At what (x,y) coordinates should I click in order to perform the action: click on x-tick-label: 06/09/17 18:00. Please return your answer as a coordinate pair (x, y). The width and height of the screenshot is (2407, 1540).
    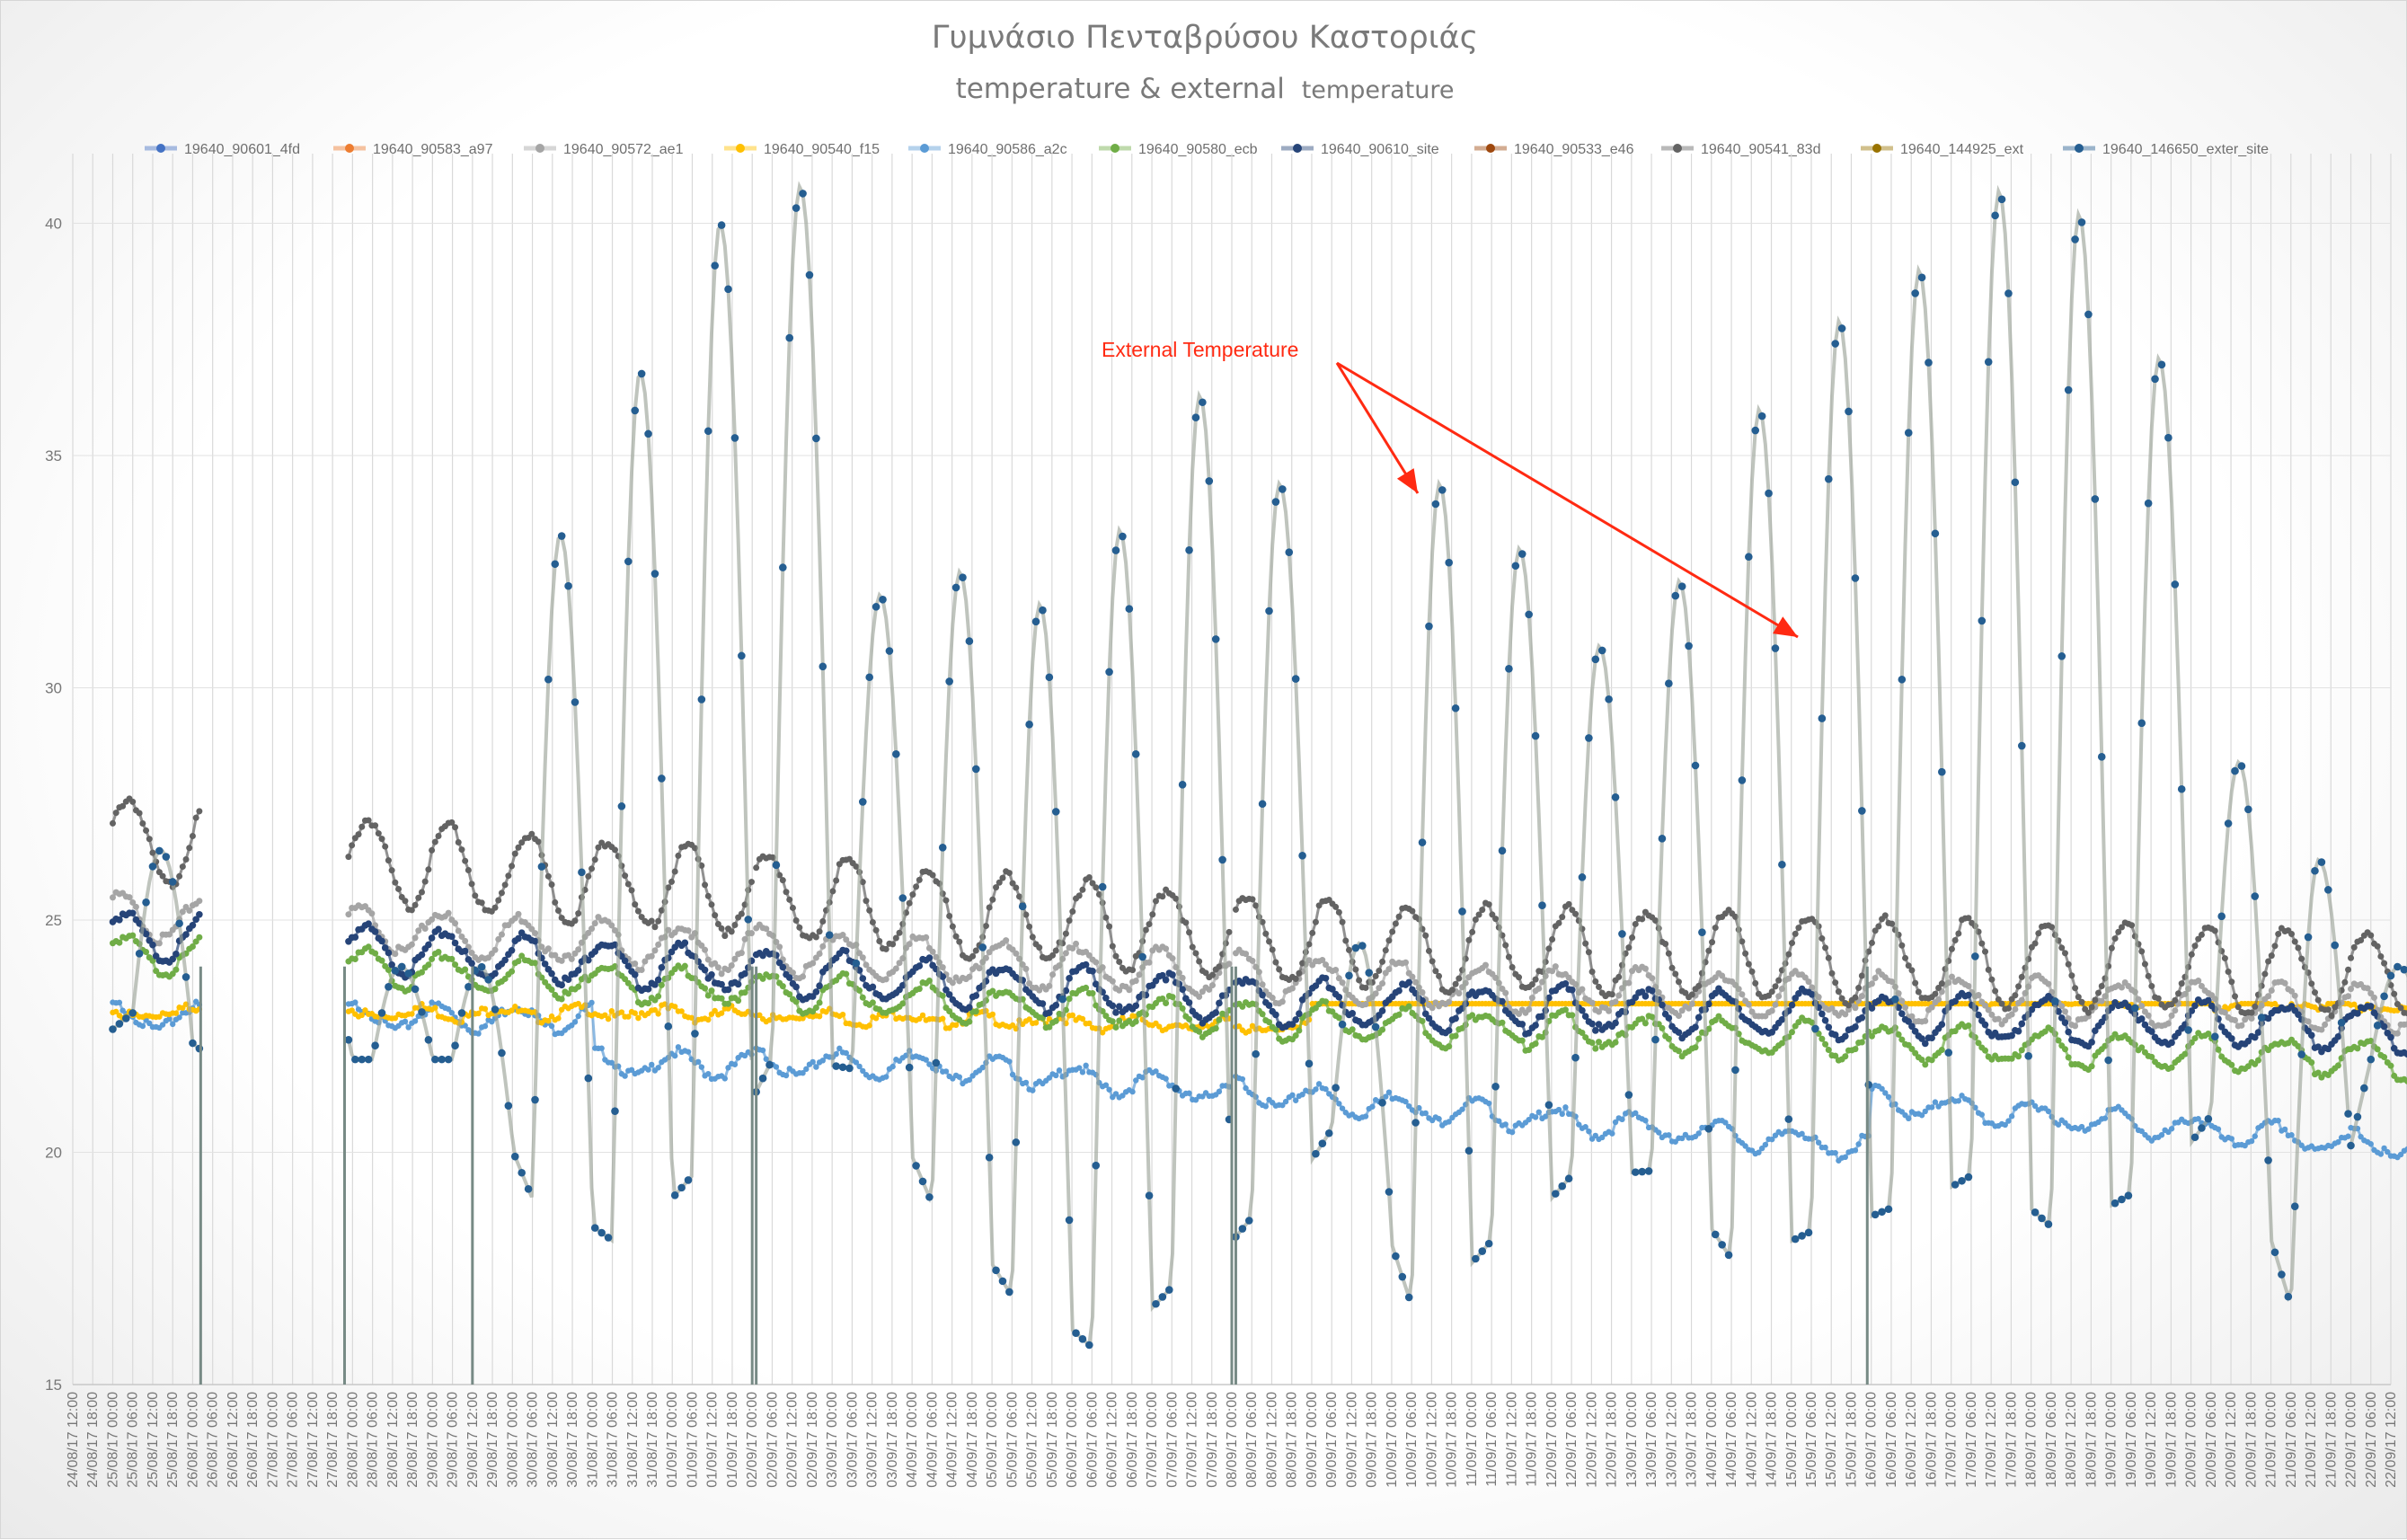
    Looking at the image, I should click on (1132, 1440).